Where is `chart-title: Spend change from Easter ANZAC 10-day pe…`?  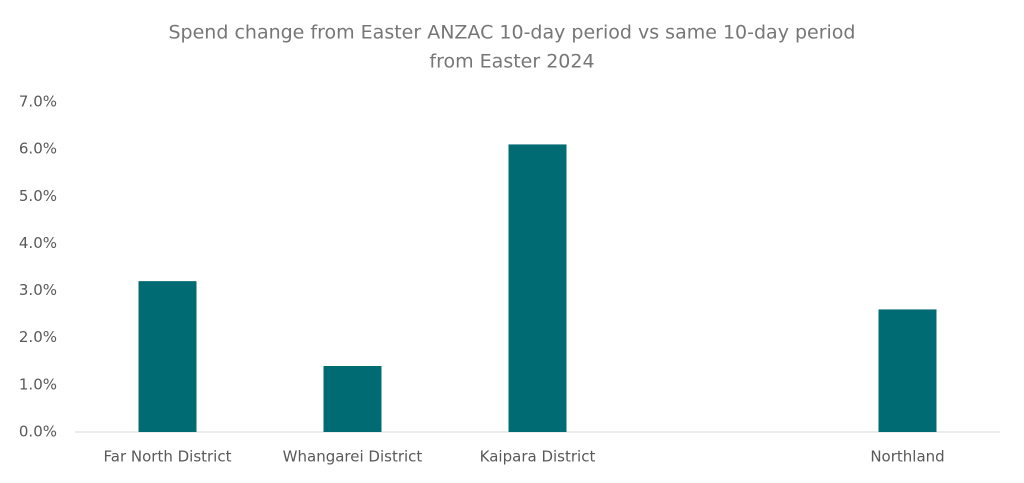
chart-title: Spend change from Easter ANZAC 10-day pe… is located at coordinates (512, 33).